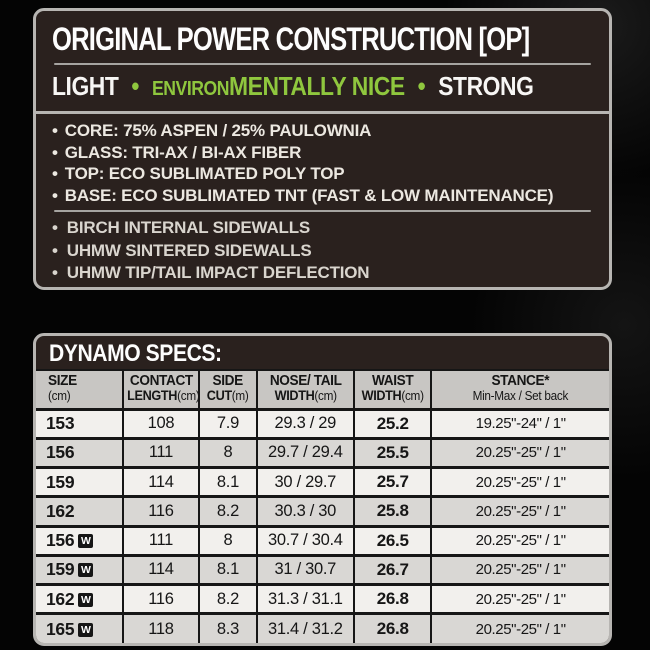 Image resolution: width=650 pixels, height=650 pixels. Describe the element at coordinates (317, 86) in the screenshot. I see `tagline-mentally-nice: MENTALLY NICE` at that location.